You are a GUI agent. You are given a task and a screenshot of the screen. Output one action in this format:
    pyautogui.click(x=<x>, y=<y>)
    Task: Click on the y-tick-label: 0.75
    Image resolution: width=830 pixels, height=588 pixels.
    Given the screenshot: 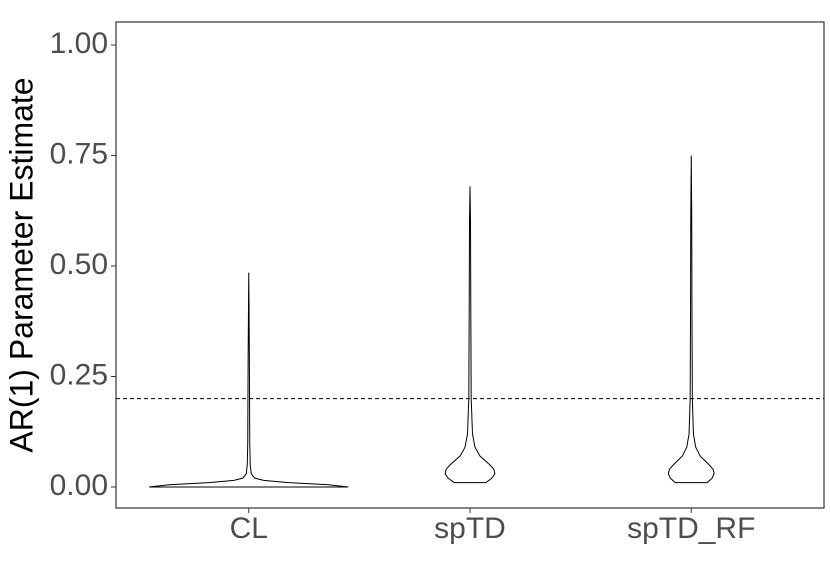 What is the action you would take?
    pyautogui.click(x=79, y=153)
    